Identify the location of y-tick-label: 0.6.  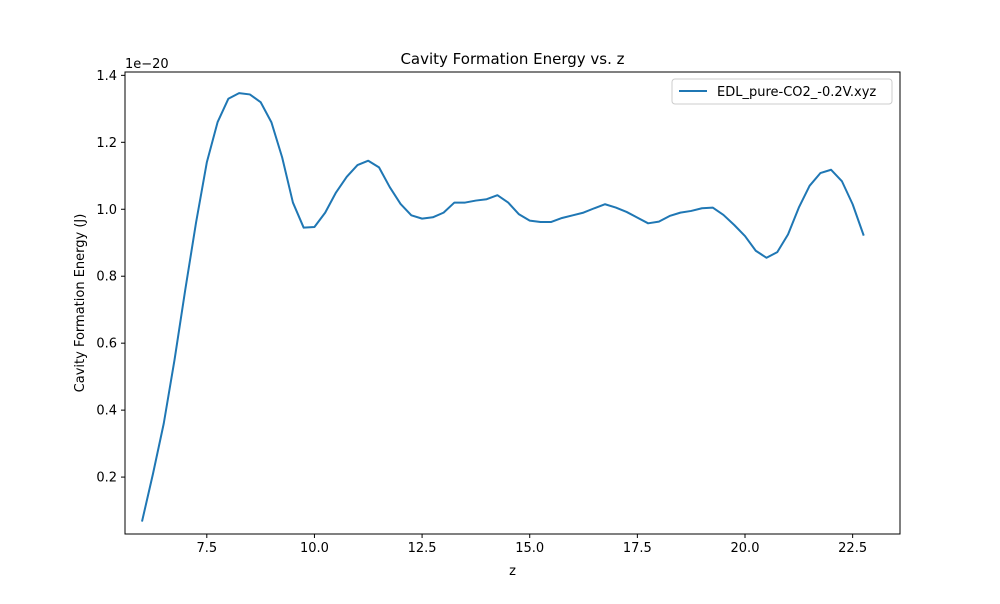
(106, 344).